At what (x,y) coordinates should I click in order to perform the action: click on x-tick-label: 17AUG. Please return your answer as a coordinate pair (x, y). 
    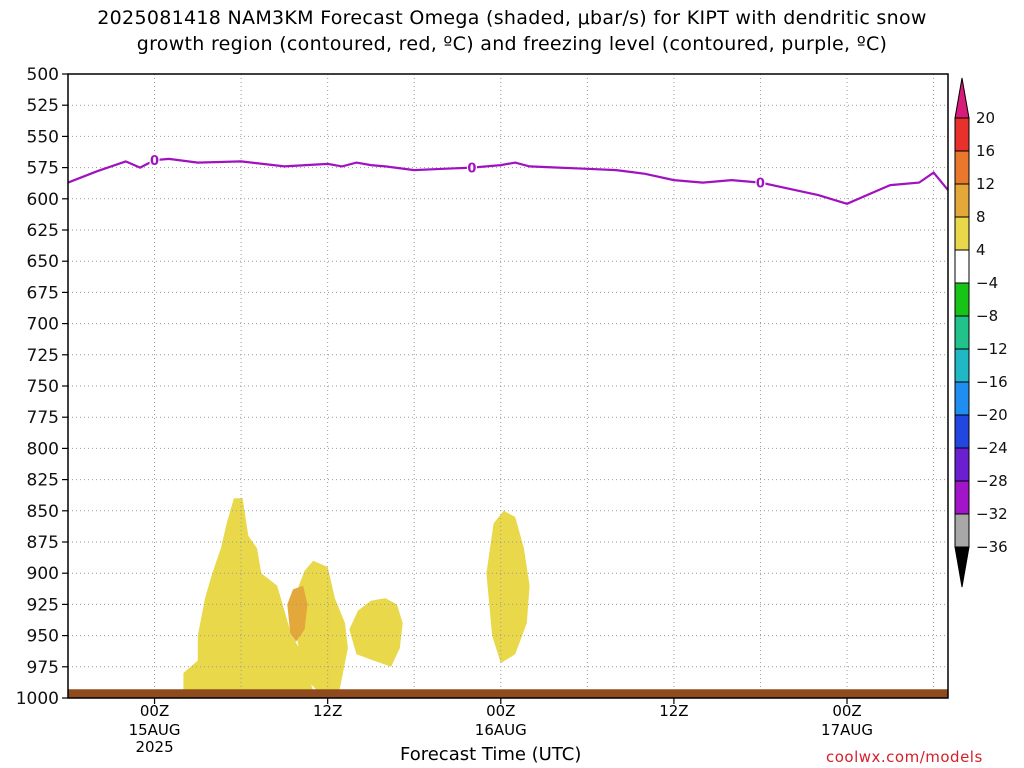
    Looking at the image, I should click on (847, 730).